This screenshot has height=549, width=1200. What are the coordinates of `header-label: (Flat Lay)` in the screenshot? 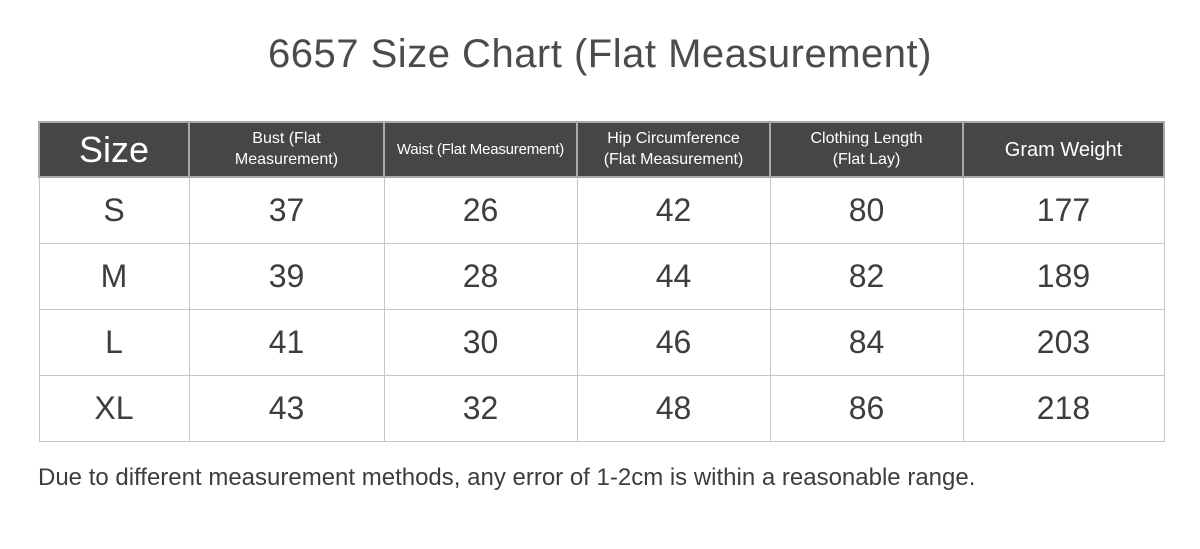 It's located at (866, 159).